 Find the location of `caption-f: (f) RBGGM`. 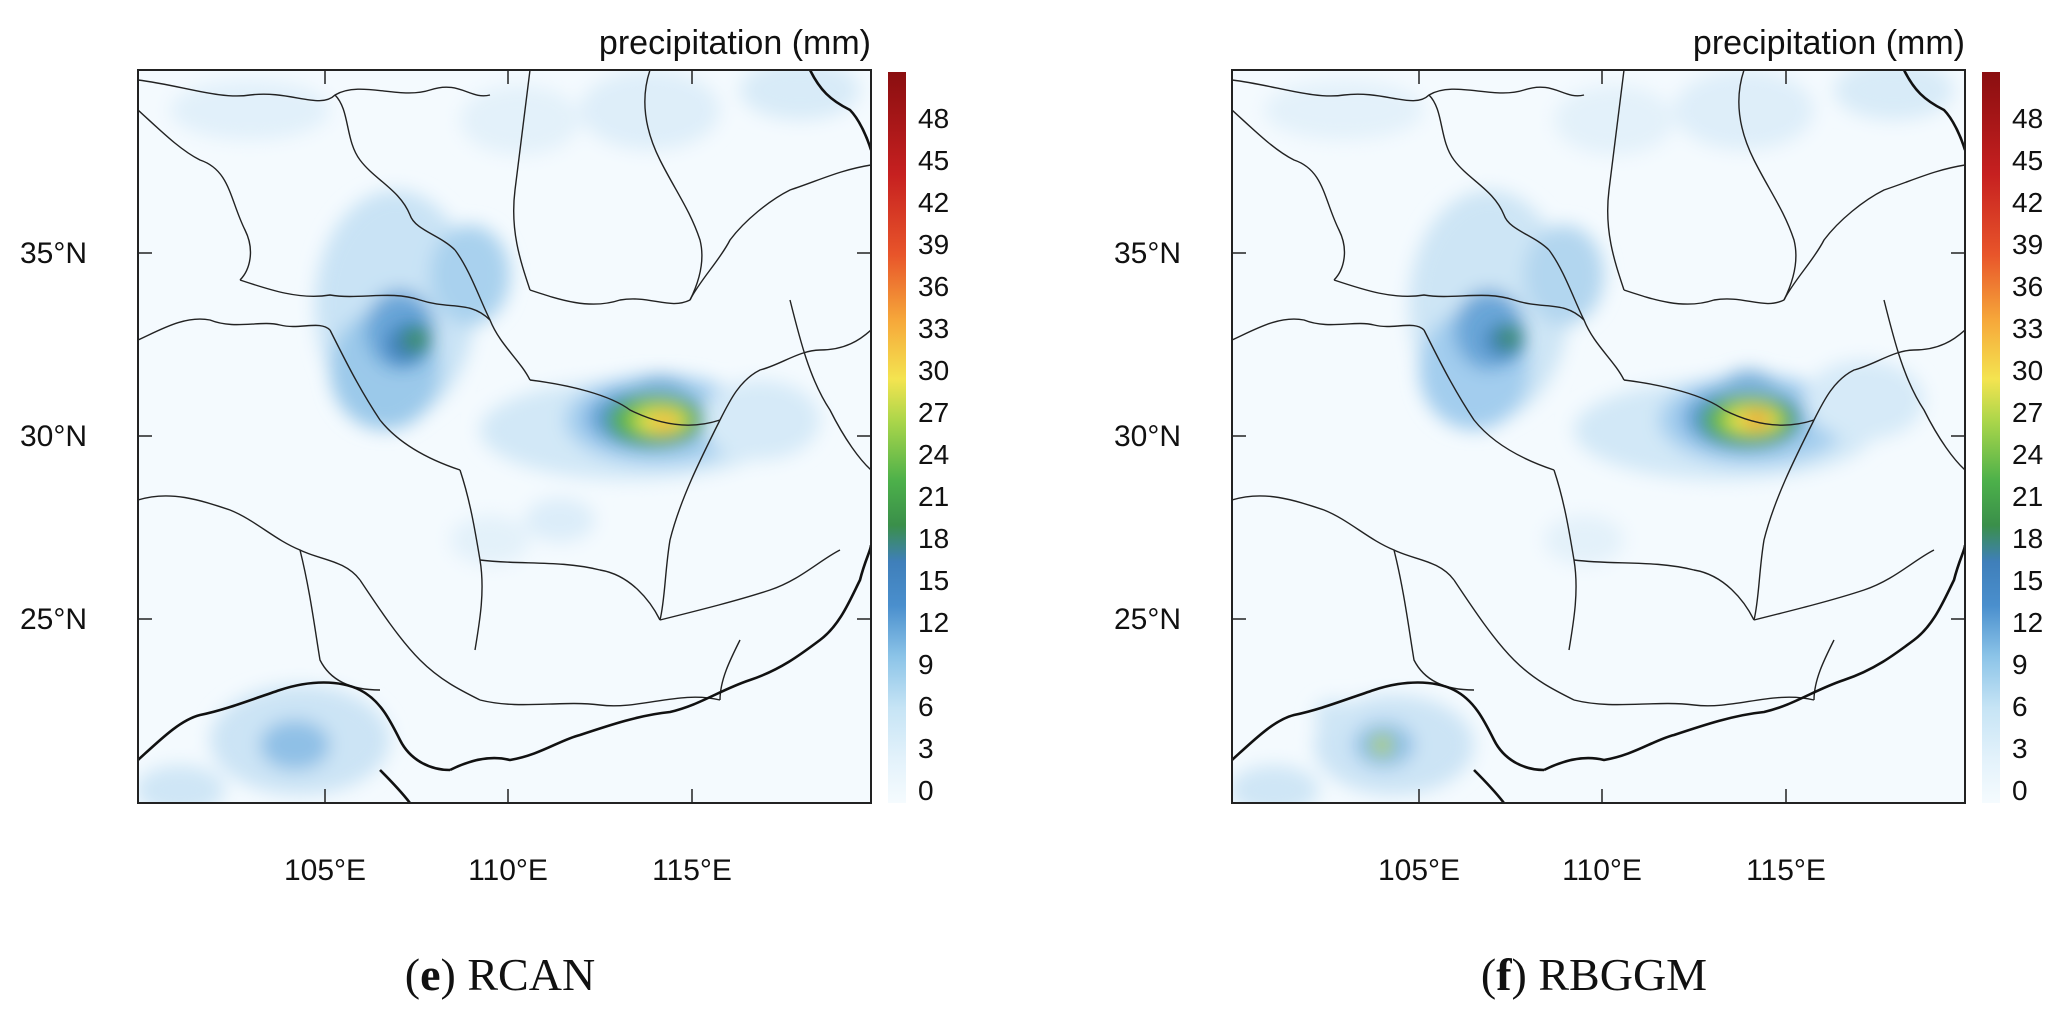

caption-f: (f) RBGGM is located at coordinates (1594, 974).